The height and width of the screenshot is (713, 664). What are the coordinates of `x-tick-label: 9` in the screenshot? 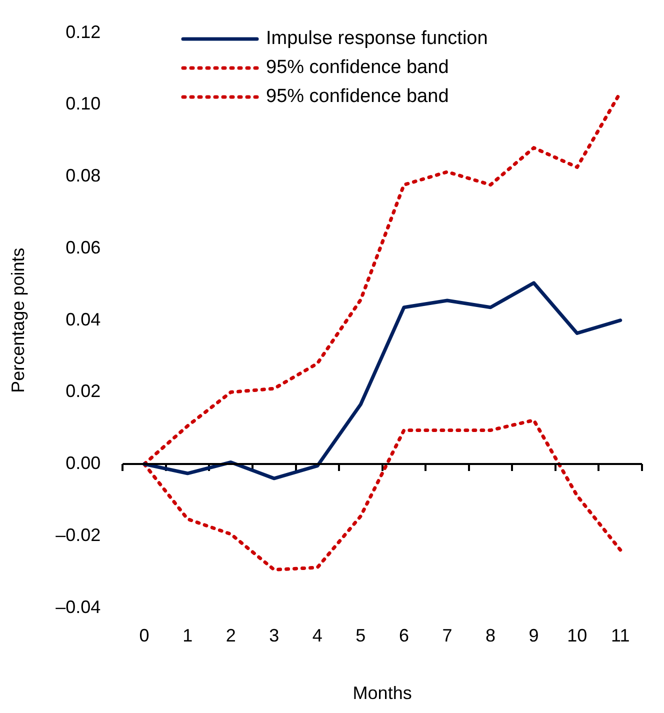 It's located at (533, 636).